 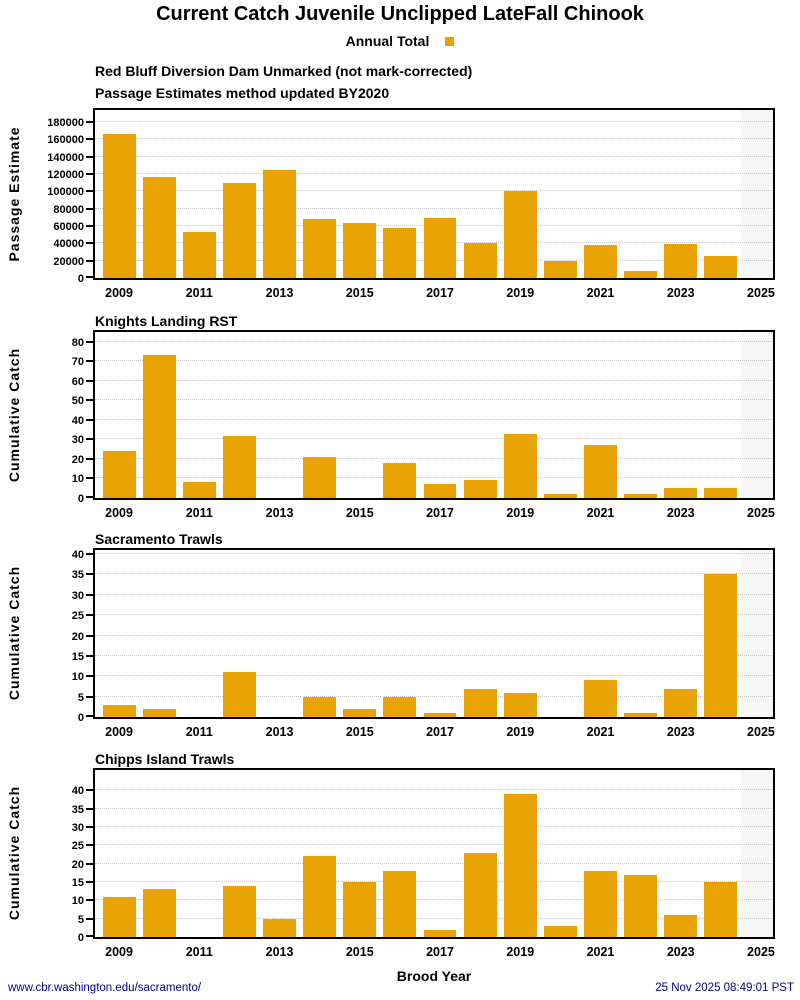 What do you see at coordinates (434, 976) in the screenshot?
I see `x-axis-label: Brood Year` at bounding box center [434, 976].